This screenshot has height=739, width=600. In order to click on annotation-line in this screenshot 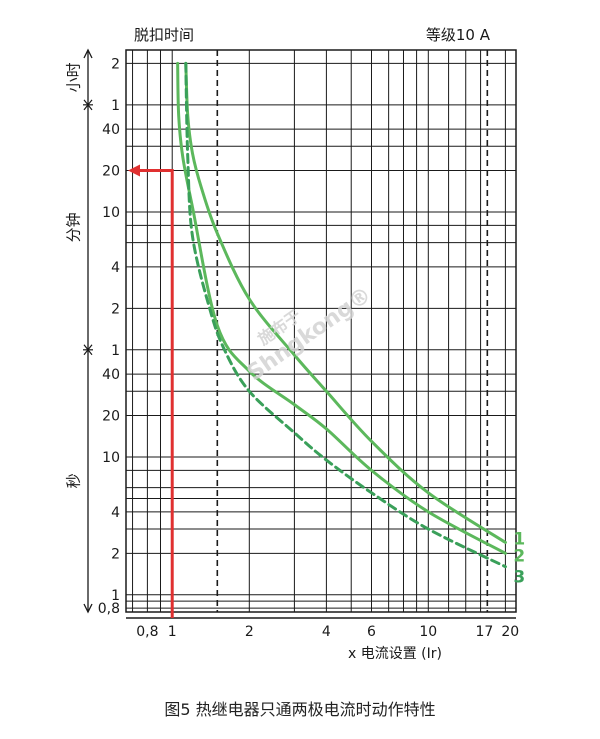, I will do `click(155, 393)`.